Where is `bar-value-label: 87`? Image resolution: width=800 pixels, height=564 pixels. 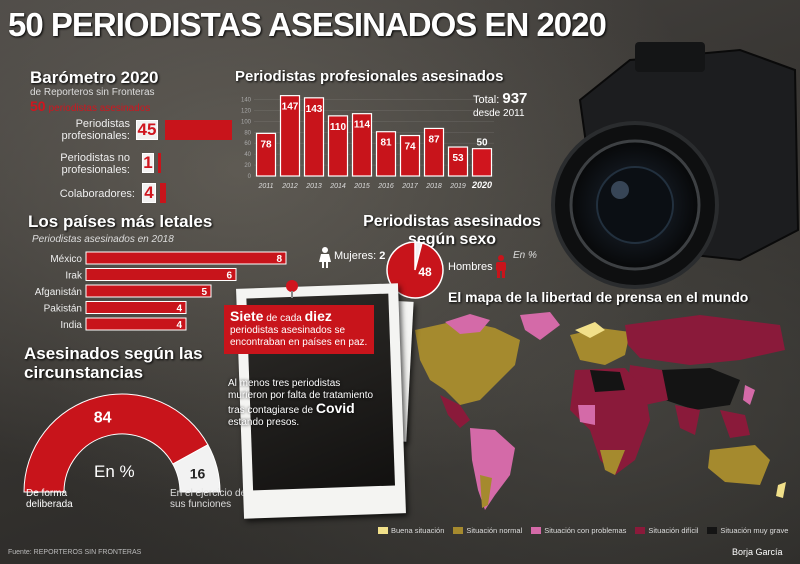
bar-value-label: 87 is located at coordinates (434, 139).